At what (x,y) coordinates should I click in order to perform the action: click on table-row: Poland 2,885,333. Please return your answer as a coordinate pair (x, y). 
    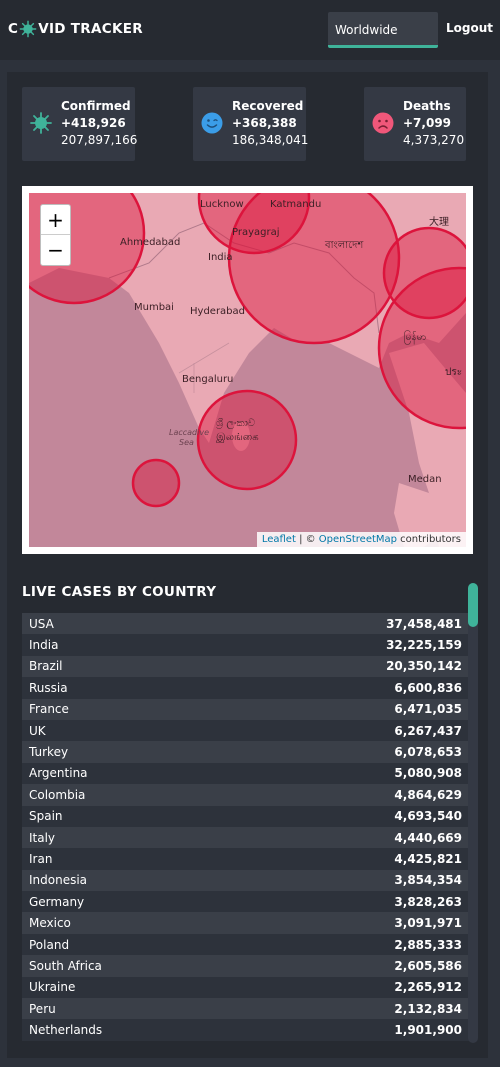
    Looking at the image, I should click on (245, 944).